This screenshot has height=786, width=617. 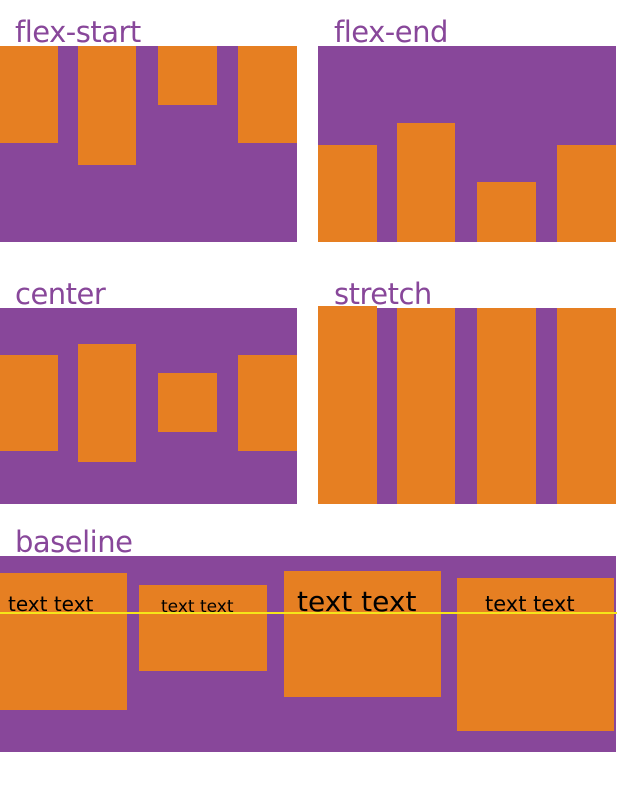 I want to click on flex-end-container, so click(x=467, y=144).